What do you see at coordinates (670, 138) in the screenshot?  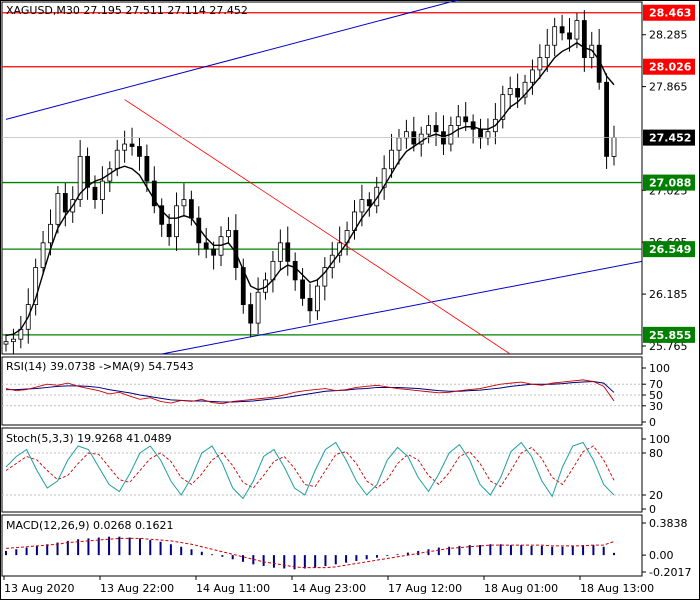 I see `price-label: 27.452` at bounding box center [670, 138].